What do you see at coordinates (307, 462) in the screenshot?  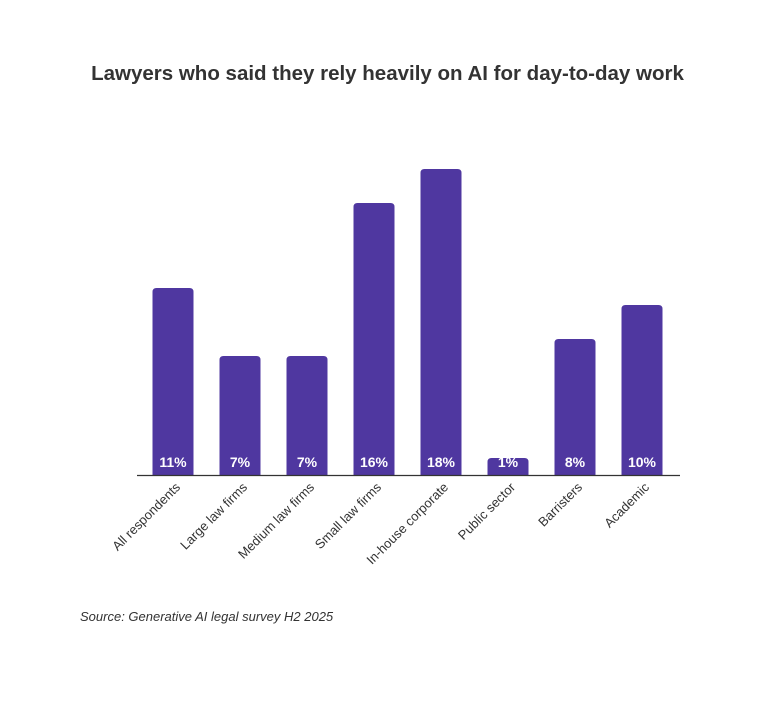 I see `value-label-2: 7%` at bounding box center [307, 462].